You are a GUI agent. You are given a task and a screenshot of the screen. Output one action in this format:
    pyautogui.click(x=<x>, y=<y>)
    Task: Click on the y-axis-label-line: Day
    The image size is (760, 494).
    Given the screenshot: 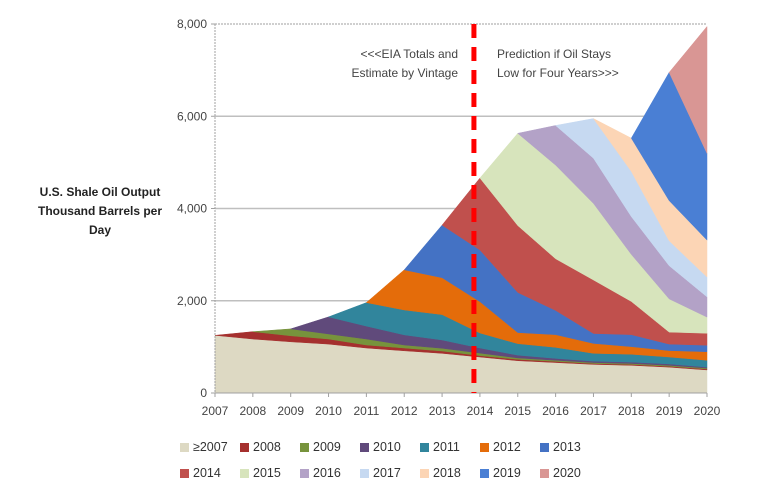 What is the action you would take?
    pyautogui.click(x=99, y=230)
    